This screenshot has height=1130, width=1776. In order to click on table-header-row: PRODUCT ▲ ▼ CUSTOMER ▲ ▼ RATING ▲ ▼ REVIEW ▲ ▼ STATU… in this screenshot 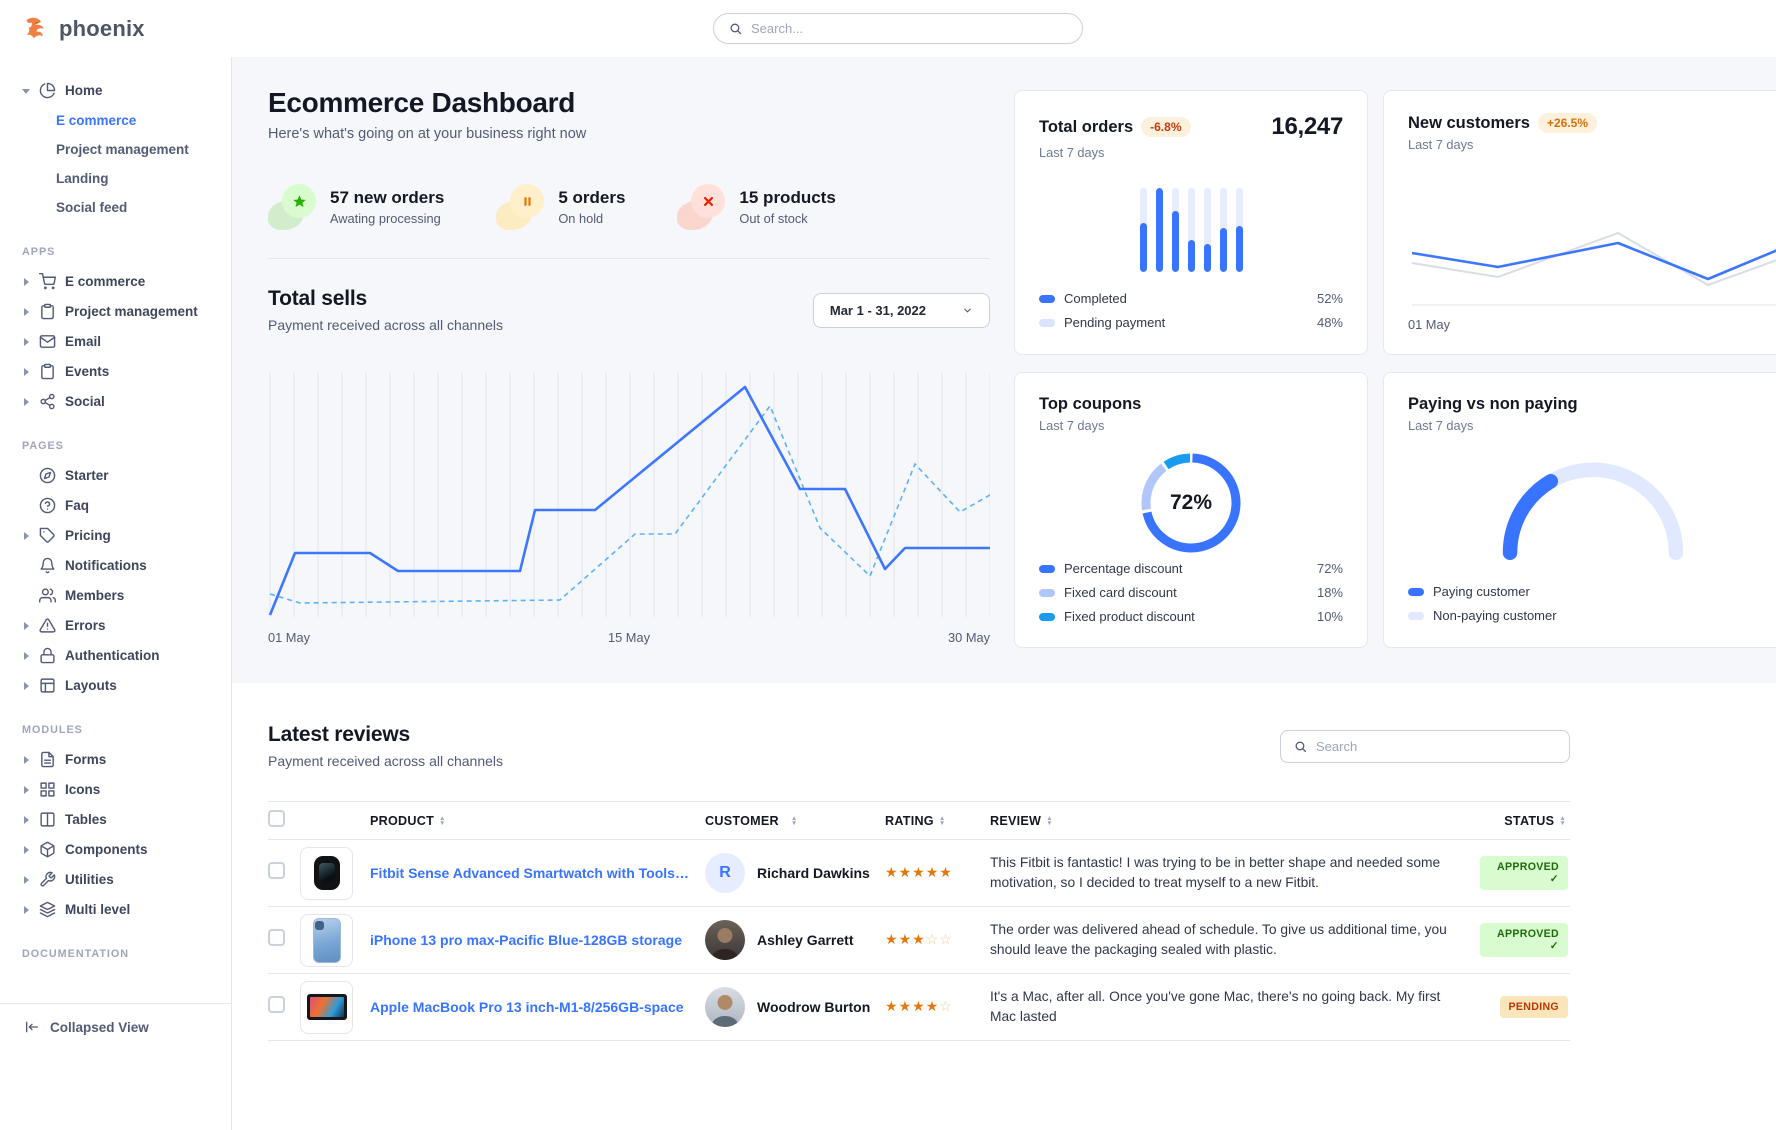, I will do `click(919, 820)`.